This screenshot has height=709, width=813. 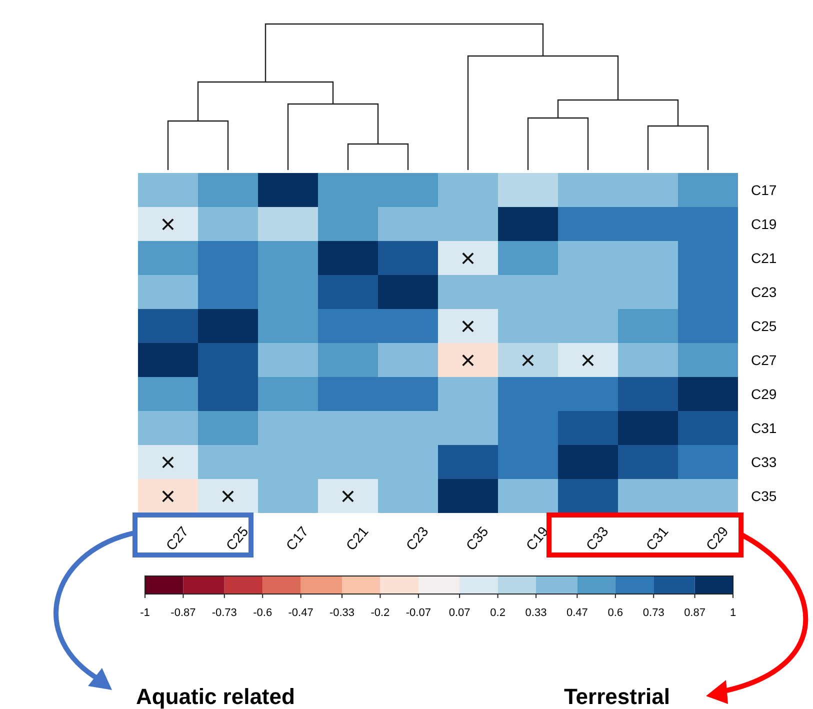 I want to click on color-bar-label: -1, so click(x=145, y=613).